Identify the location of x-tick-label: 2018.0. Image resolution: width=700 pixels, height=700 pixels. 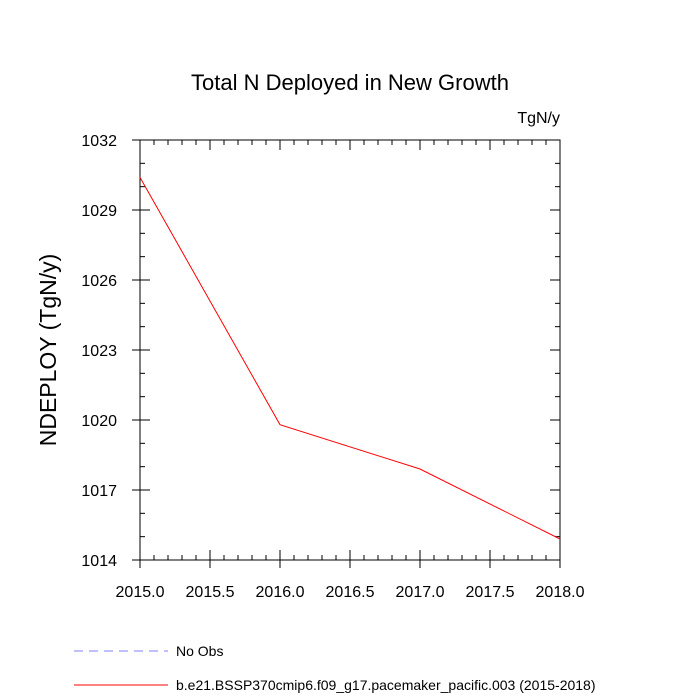
(560, 592).